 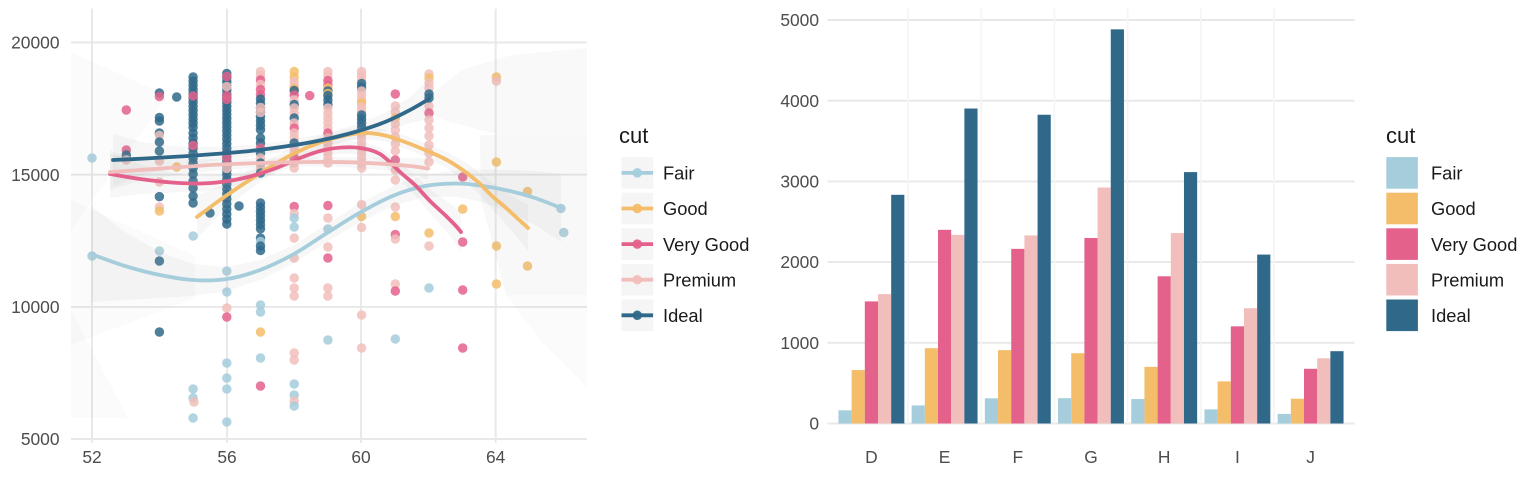 What do you see at coordinates (91, 457) in the screenshot?
I see `svg-text: 52` at bounding box center [91, 457].